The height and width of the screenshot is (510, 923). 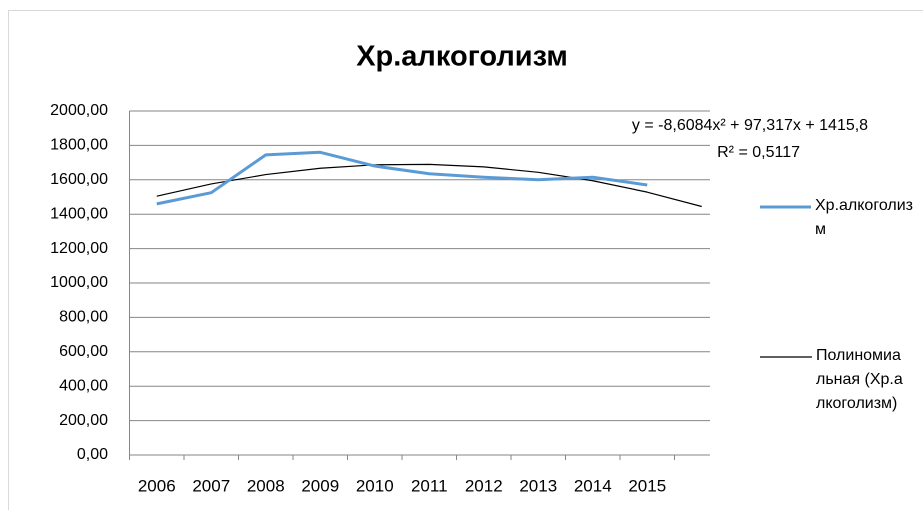 I want to click on chart-title: Хр.алкоголизм, so click(x=462, y=57).